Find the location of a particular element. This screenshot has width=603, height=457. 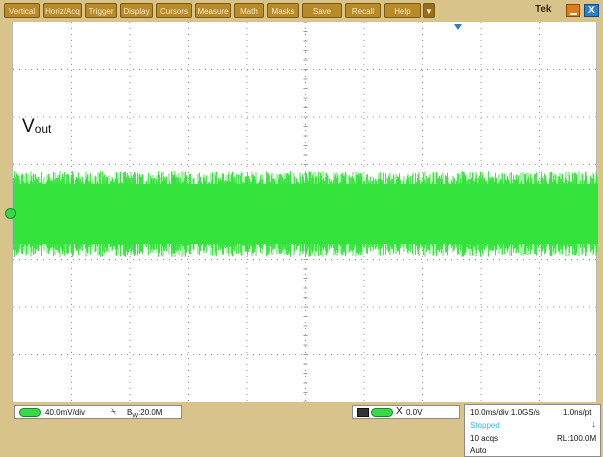

close-icon: X is located at coordinates (591, 10).